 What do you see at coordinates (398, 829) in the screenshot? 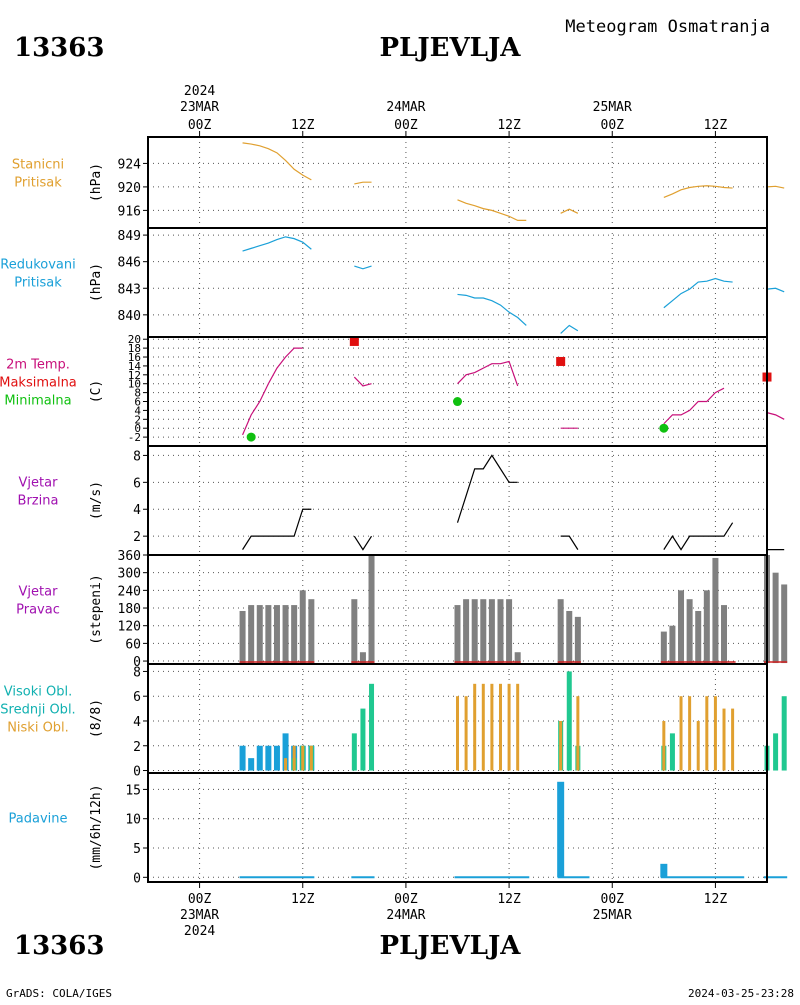
I see `precip-panel: 0 5 10 15 (mm/6h/12h) Padavine` at bounding box center [398, 829].